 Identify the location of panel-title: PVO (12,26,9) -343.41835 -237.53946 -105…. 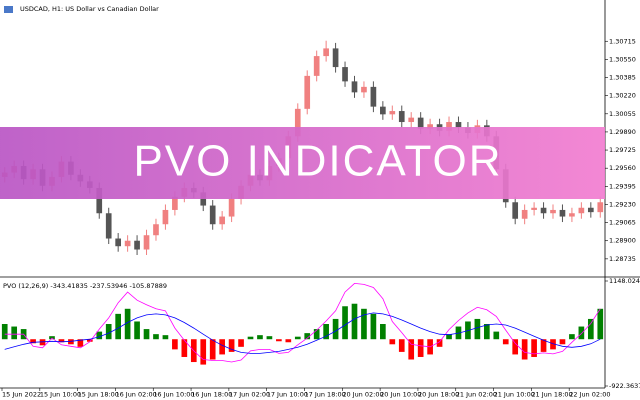
(85, 286).